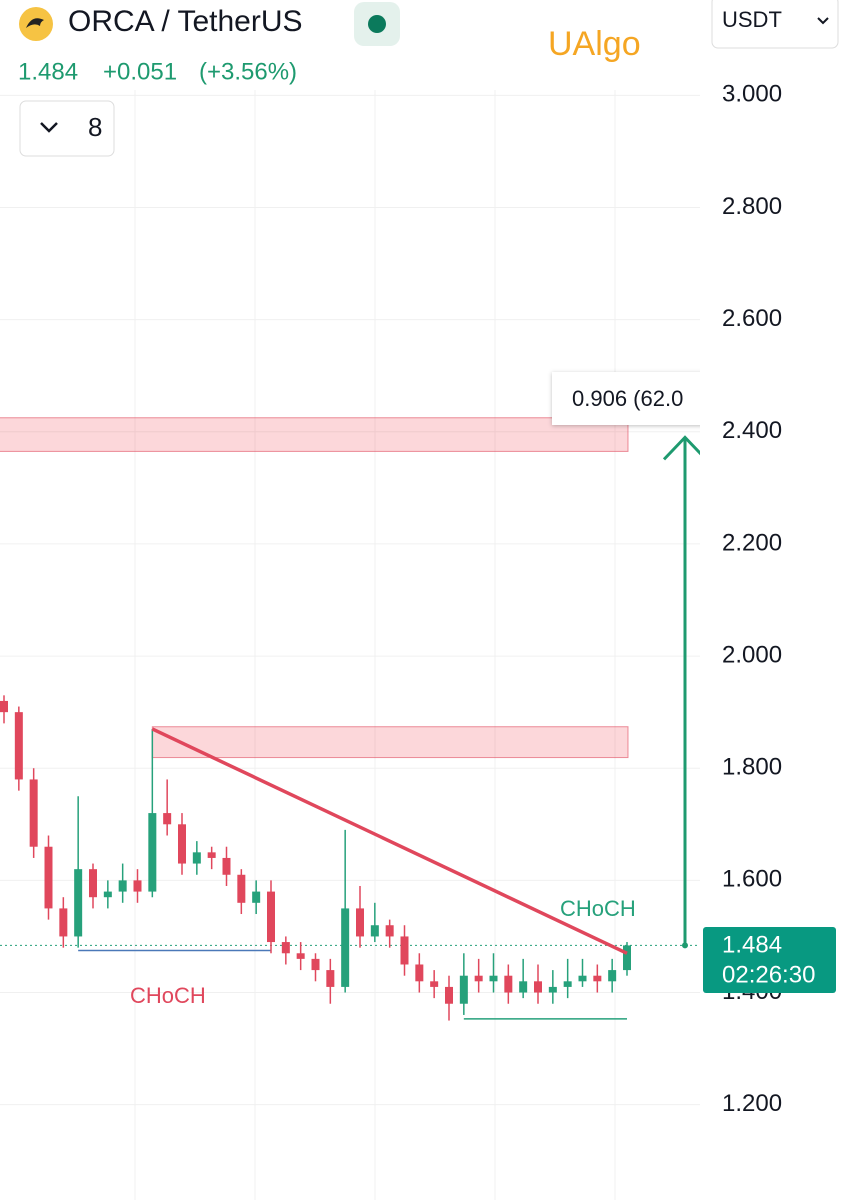 This screenshot has width=848, height=1200. What do you see at coordinates (67, 128) in the screenshot?
I see `indicator-toggle` at bounding box center [67, 128].